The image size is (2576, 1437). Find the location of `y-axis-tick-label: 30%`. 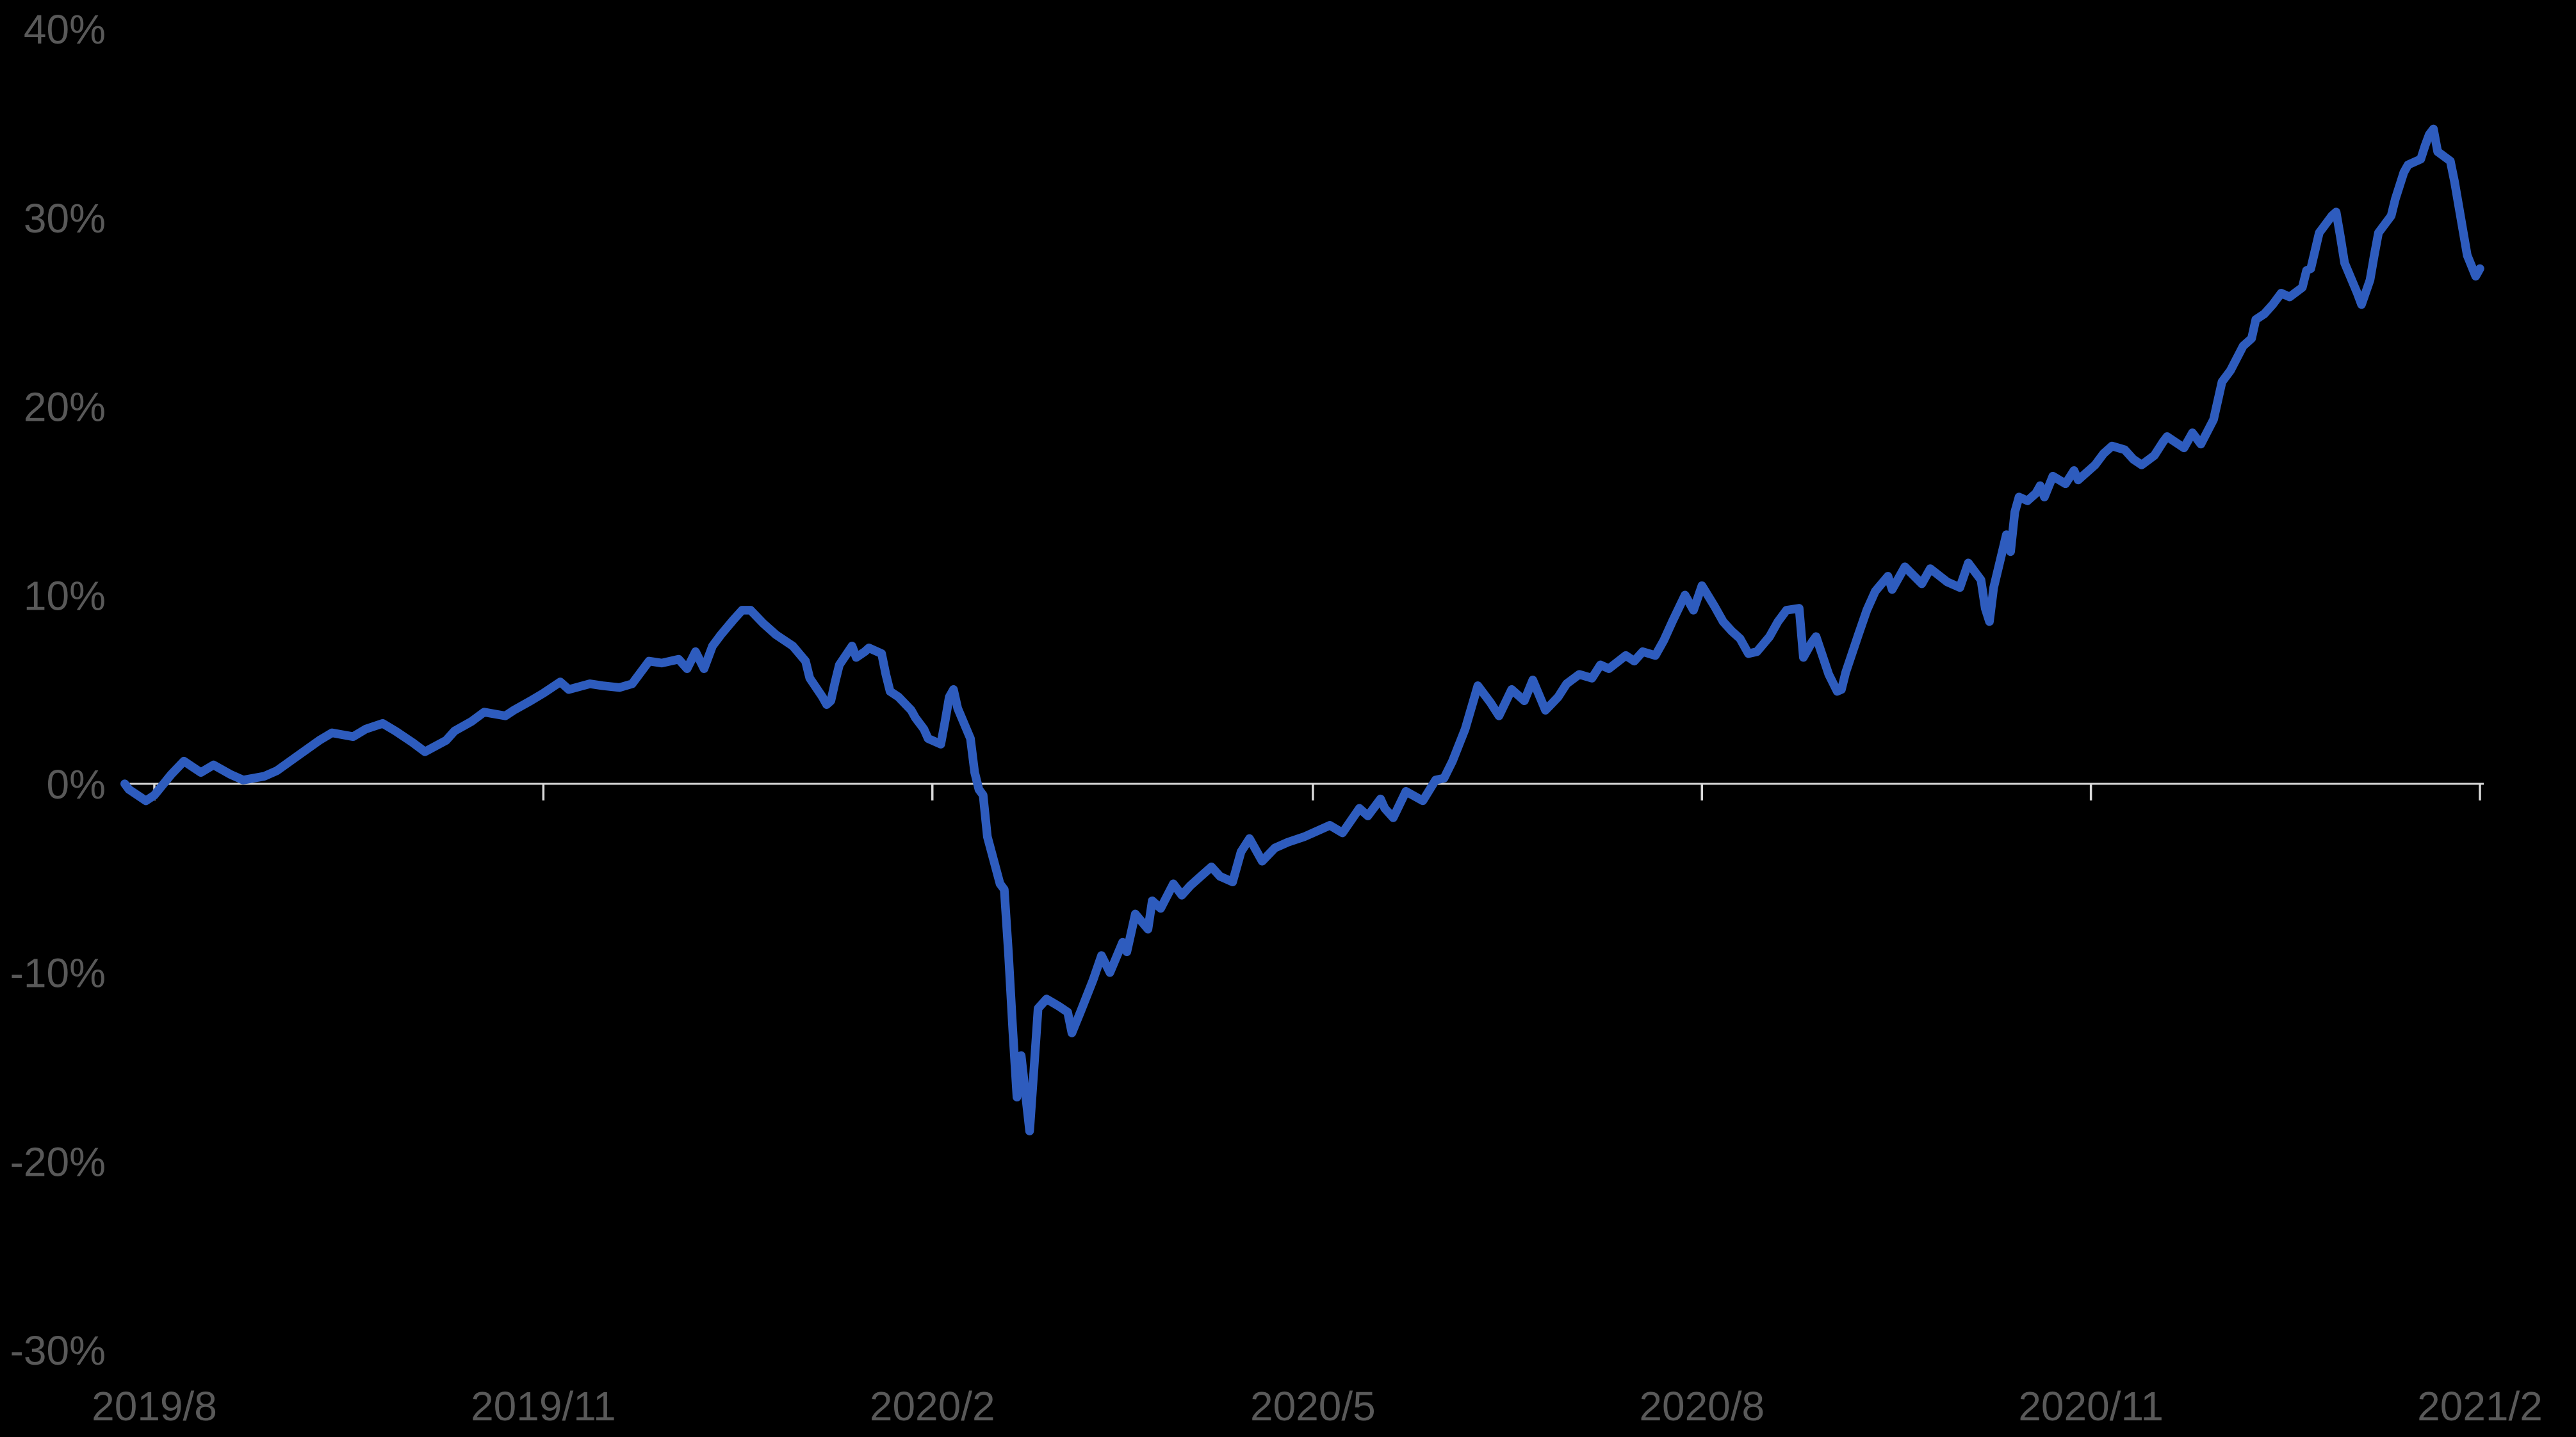

y-axis-tick-label: 30% is located at coordinates (65, 218).